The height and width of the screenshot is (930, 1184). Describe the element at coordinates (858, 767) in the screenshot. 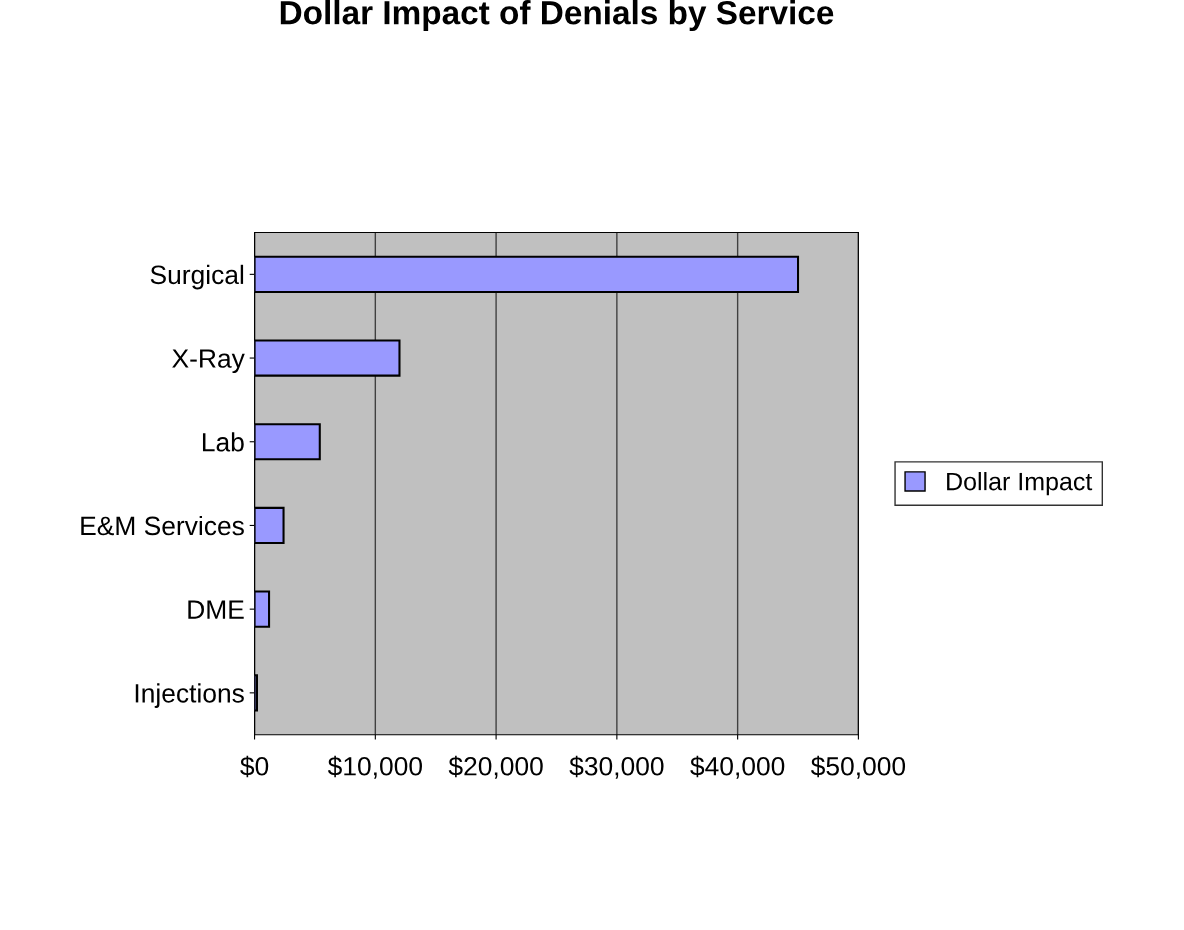

I see `x-tick-label: $50,000` at that location.